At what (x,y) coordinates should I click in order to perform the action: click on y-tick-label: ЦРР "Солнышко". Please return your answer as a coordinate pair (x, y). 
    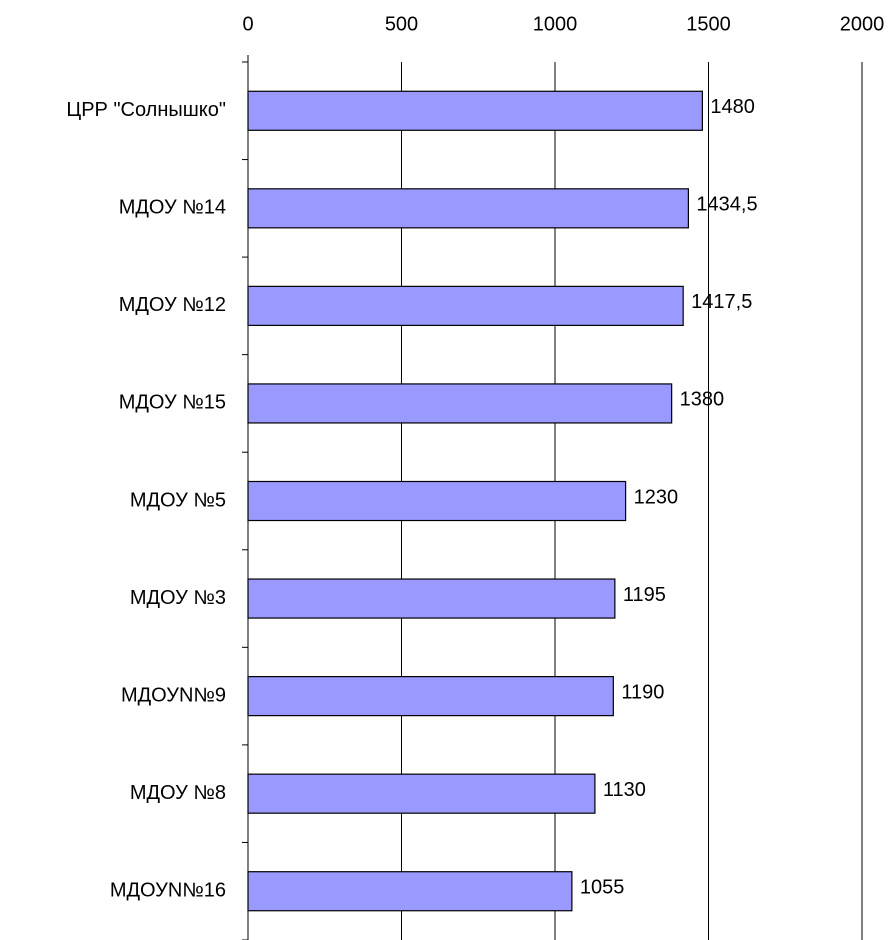
    Looking at the image, I should click on (146, 110).